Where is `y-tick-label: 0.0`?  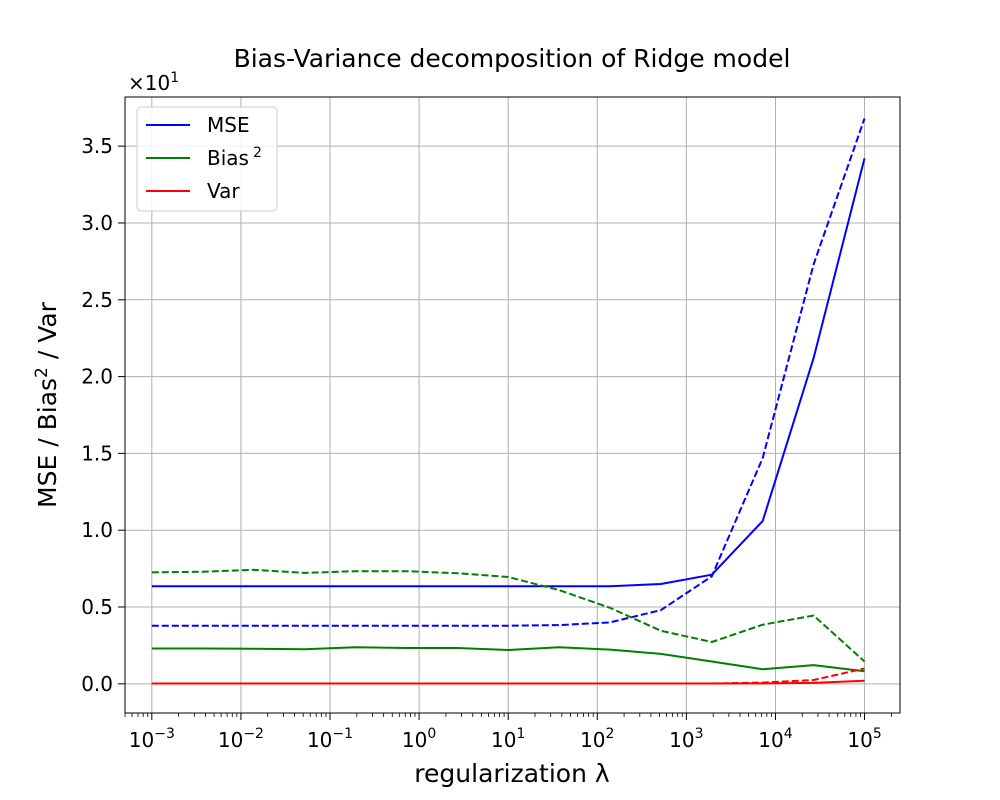
y-tick-label: 0.0 is located at coordinates (97, 684).